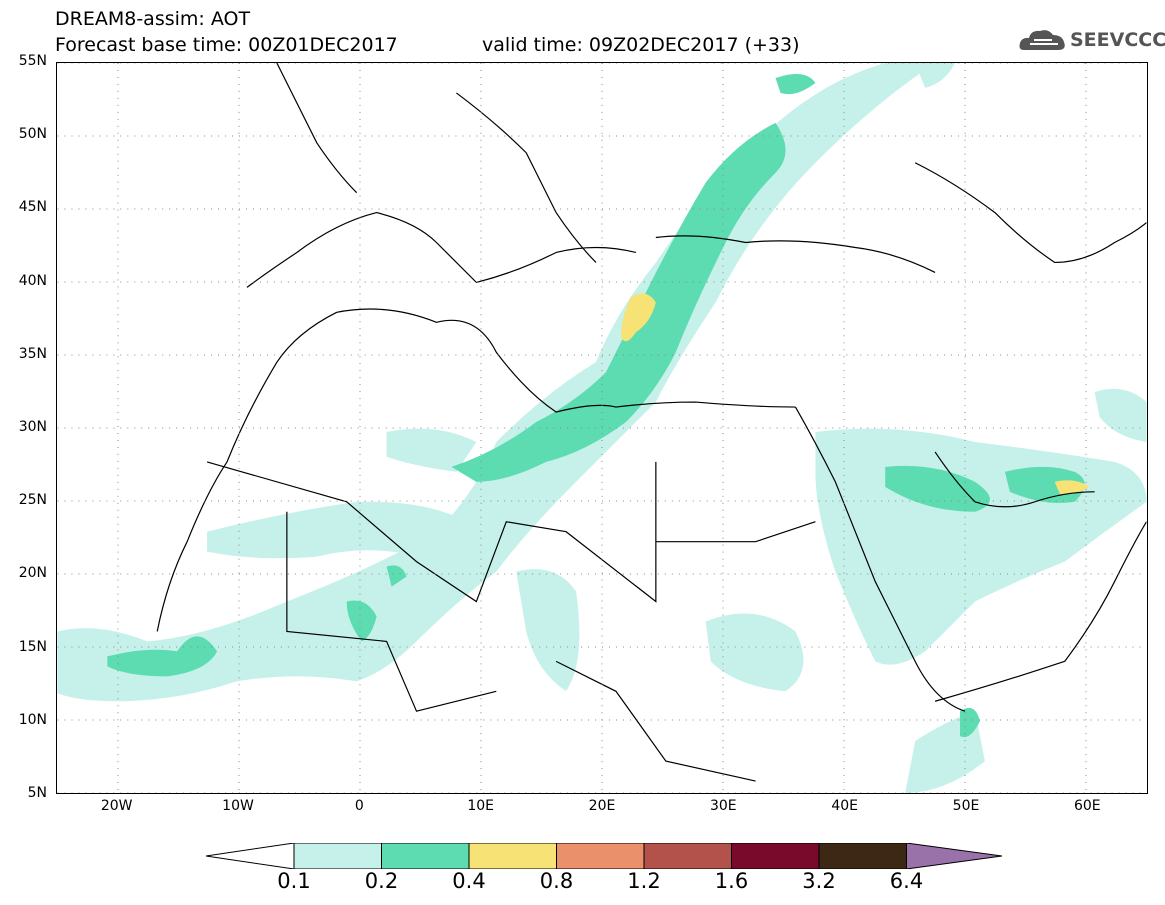 The width and height of the screenshot is (1165, 905). Describe the element at coordinates (250, 856) in the screenshot. I see `colorbar-under-arrow` at that location.